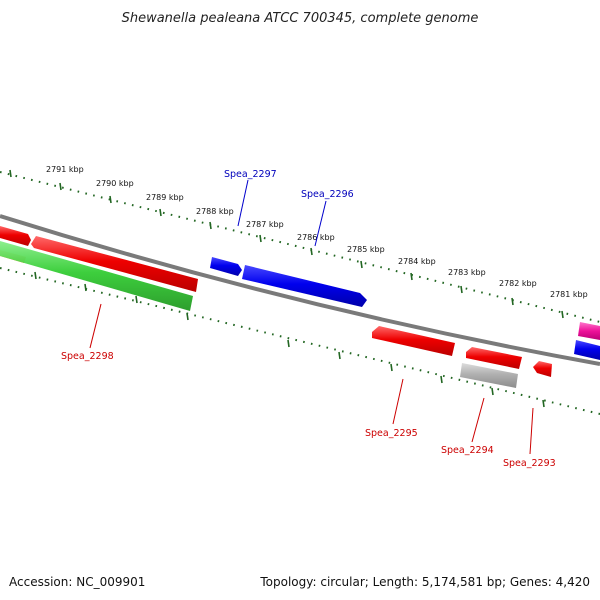  Describe the element at coordinates (417, 261) in the screenshot. I see `kbp-label: 2784 kbp` at that location.